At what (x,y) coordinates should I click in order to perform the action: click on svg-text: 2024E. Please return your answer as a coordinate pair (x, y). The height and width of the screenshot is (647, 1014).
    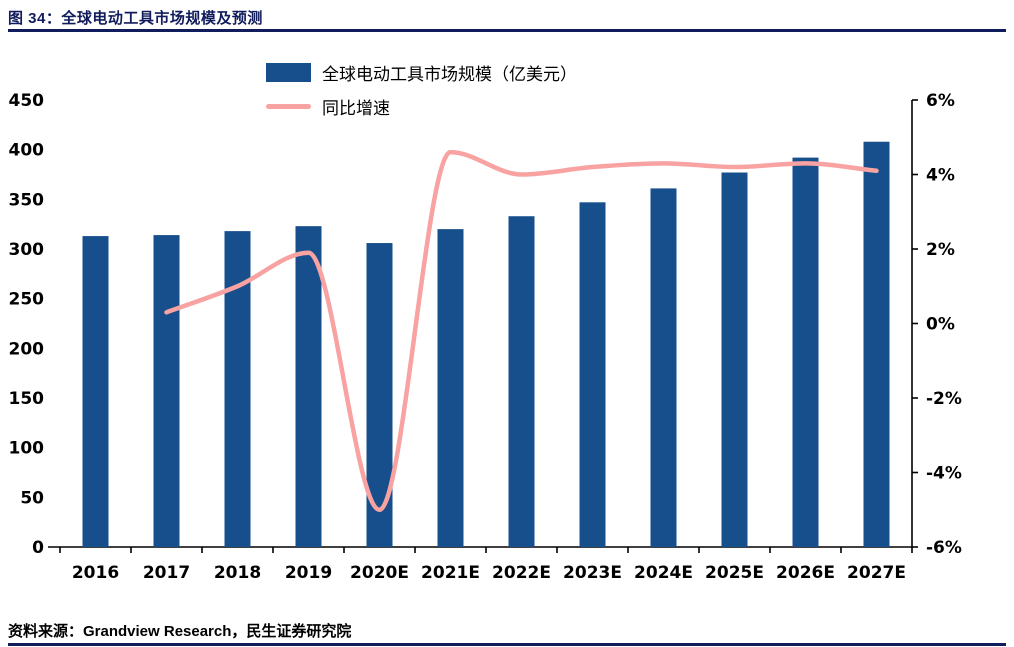
    Looking at the image, I should click on (663, 573).